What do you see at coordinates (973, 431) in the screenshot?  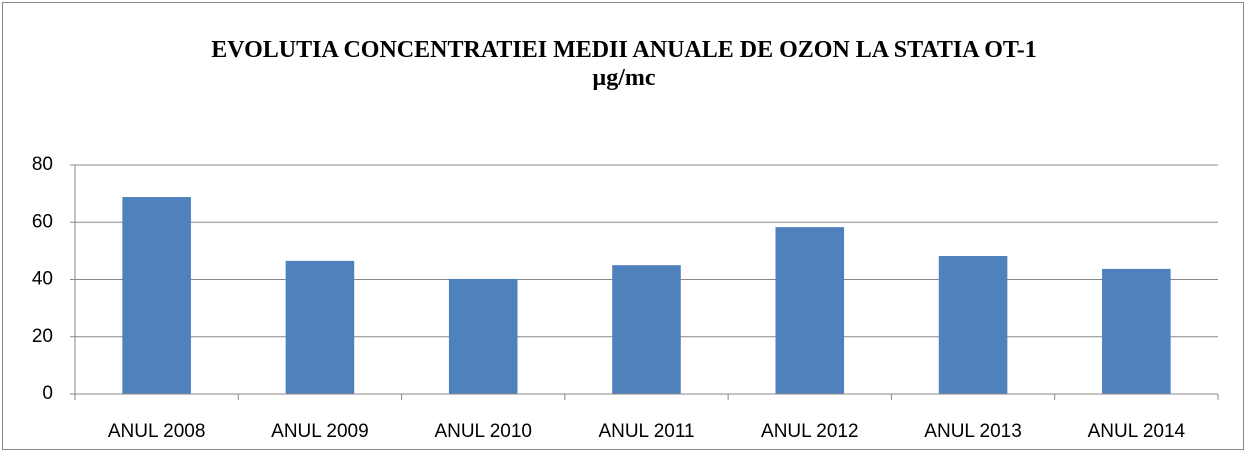 I see `x-tick-label: ANUL 2013` at bounding box center [973, 431].